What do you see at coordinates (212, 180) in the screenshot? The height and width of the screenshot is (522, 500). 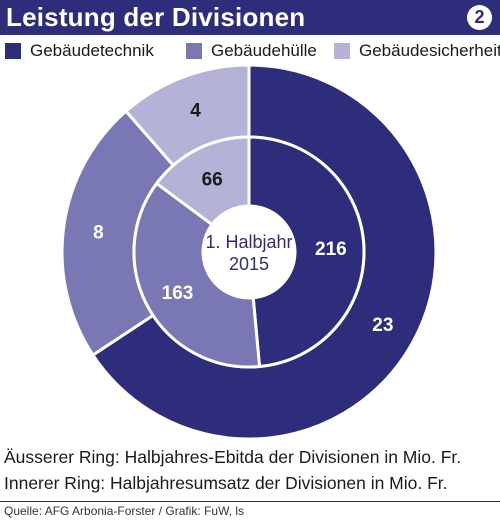 I see `inner-ring-value-label-gebaeudesicherheit: 66` at bounding box center [212, 180].